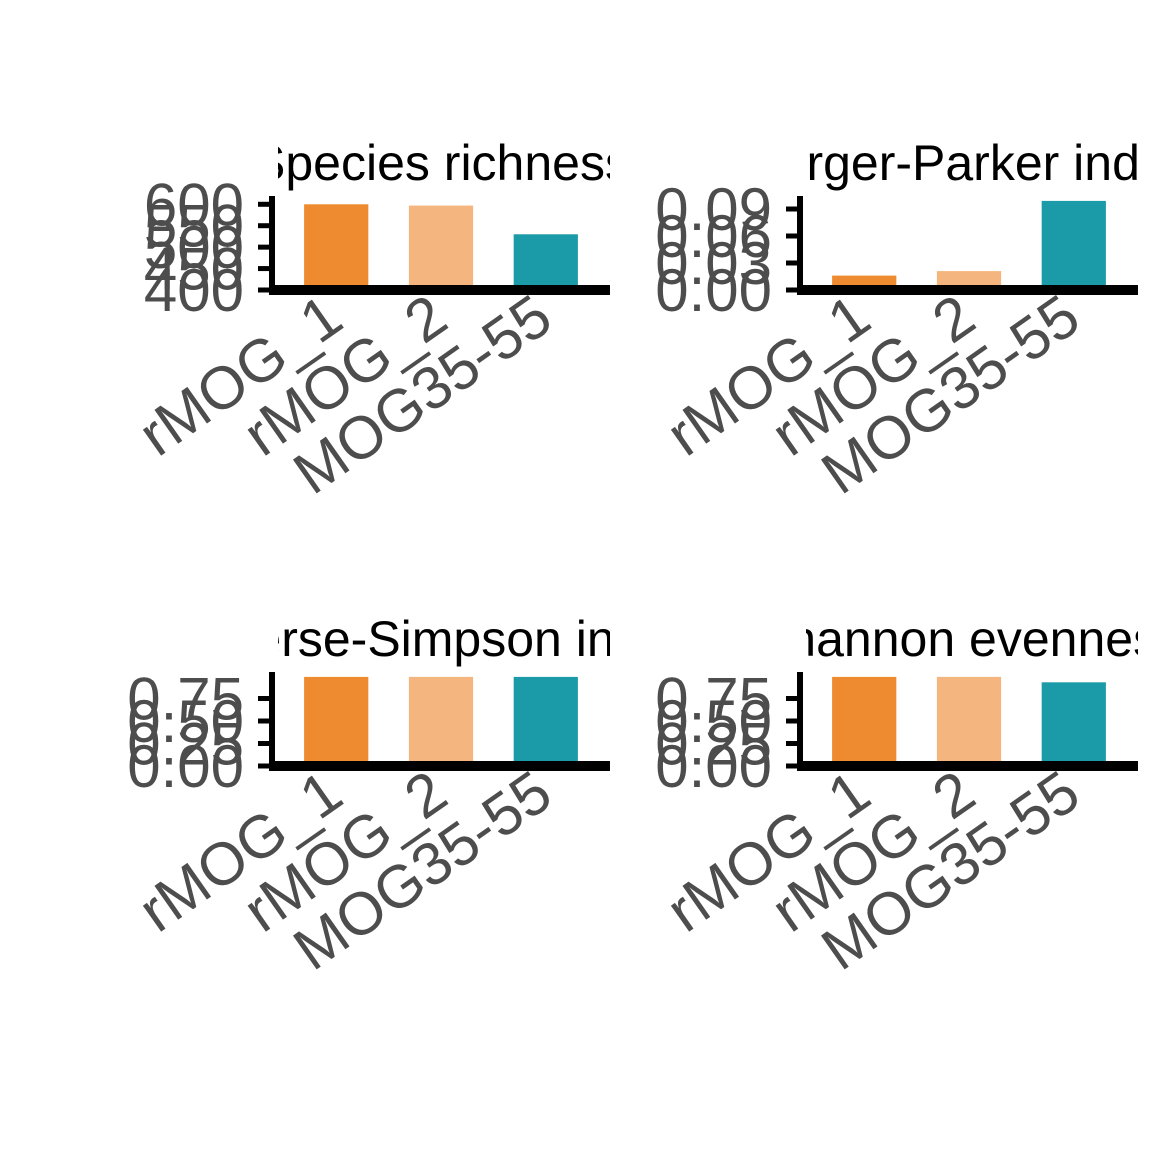 This screenshot has height=1152, width=1152. What do you see at coordinates (194, 204) in the screenshot?
I see `y-tick-label: 600` at bounding box center [194, 204].